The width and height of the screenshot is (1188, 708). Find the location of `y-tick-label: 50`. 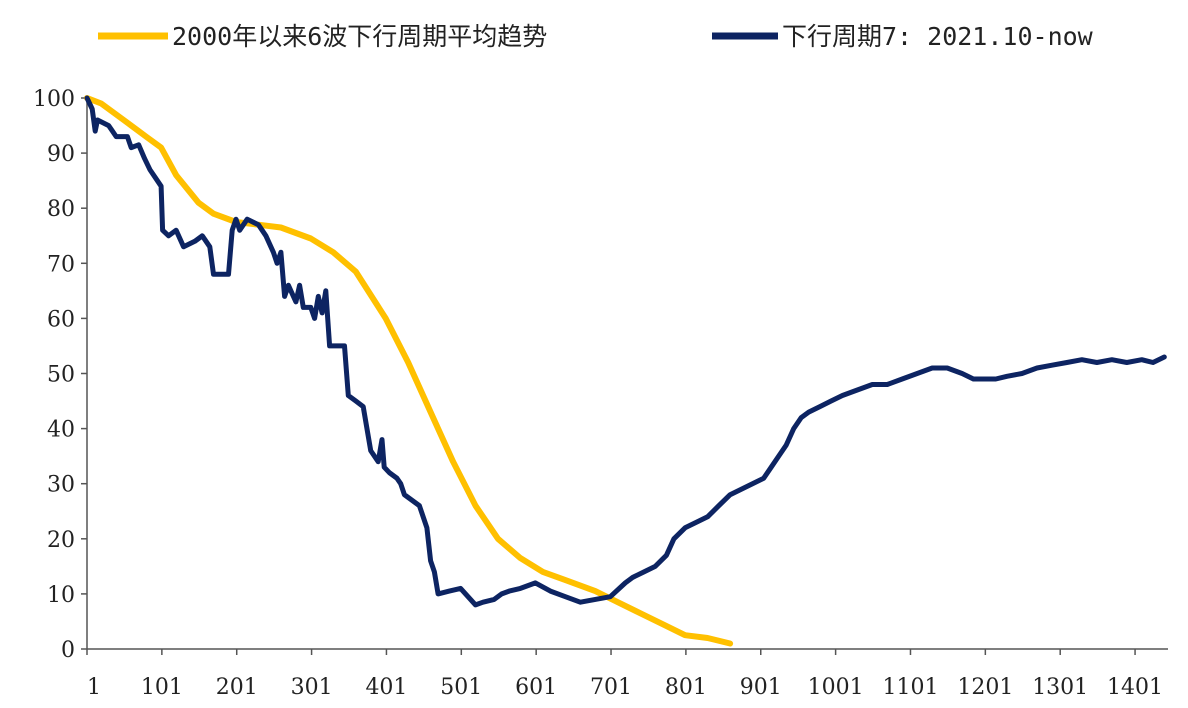

y-tick-label: 50 is located at coordinates (61, 375).